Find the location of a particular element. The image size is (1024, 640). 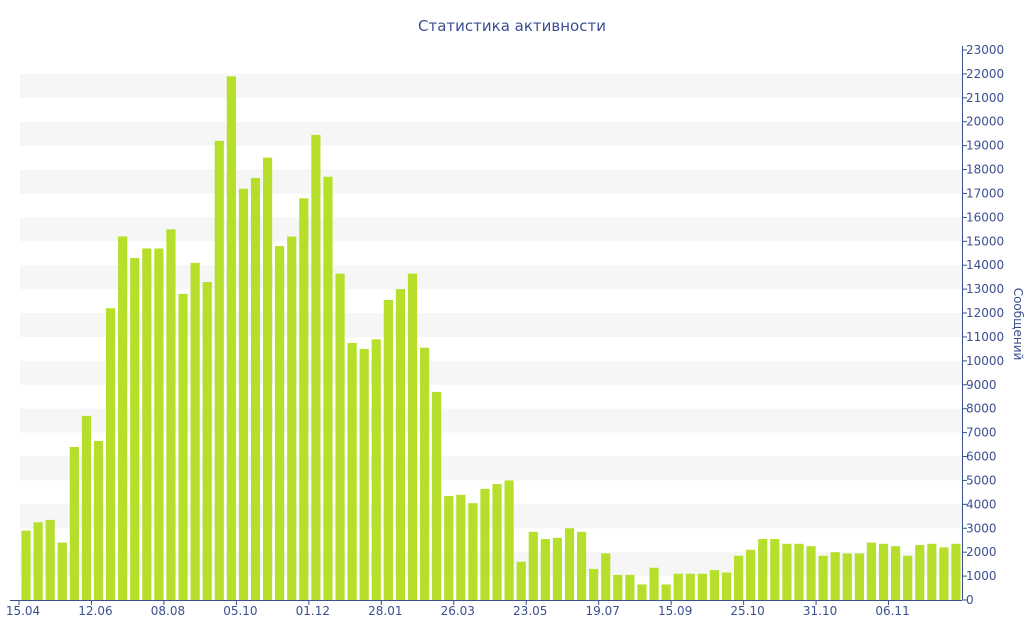

y-tick-label: 18000 is located at coordinates (985, 170).